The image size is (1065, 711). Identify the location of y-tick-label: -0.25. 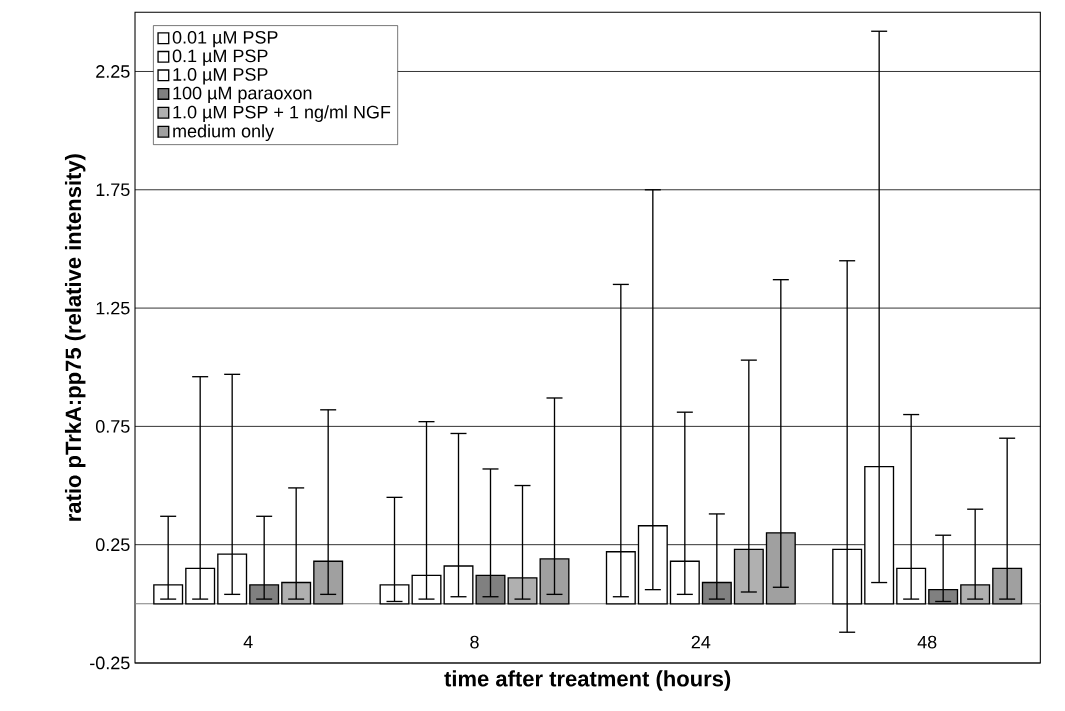
(110, 663).